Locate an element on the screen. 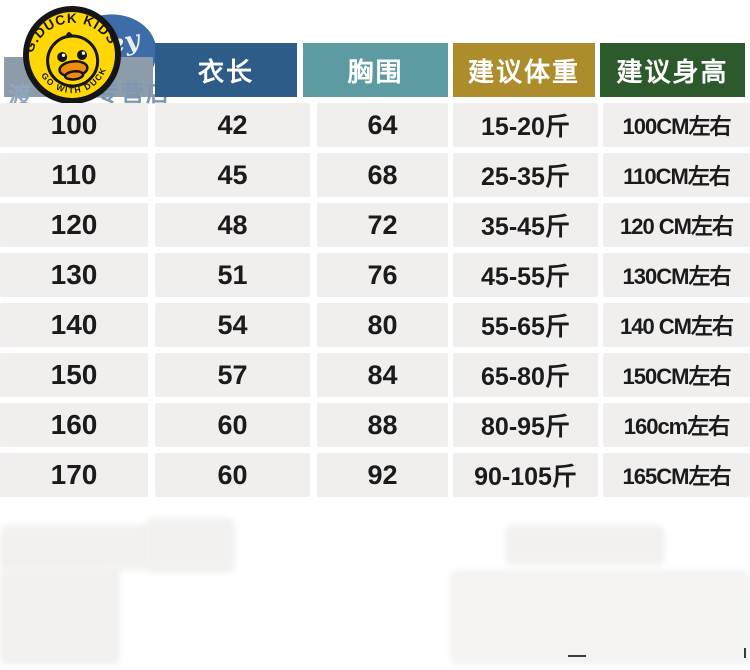  size-cell: 110 is located at coordinates (74, 175).